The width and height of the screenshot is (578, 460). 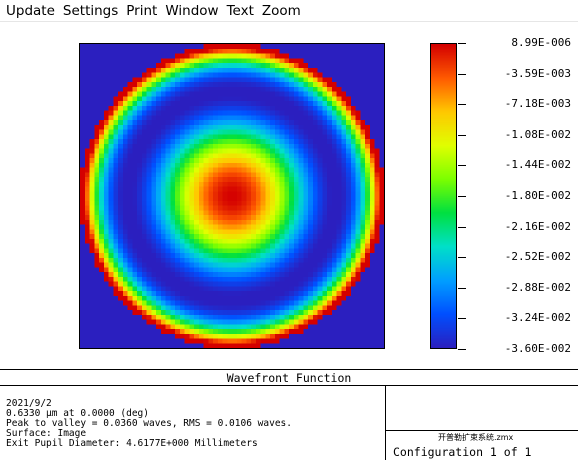 What do you see at coordinates (537, 195) in the screenshot?
I see `colorbar-tick-label: -1.80E-002` at bounding box center [537, 195].